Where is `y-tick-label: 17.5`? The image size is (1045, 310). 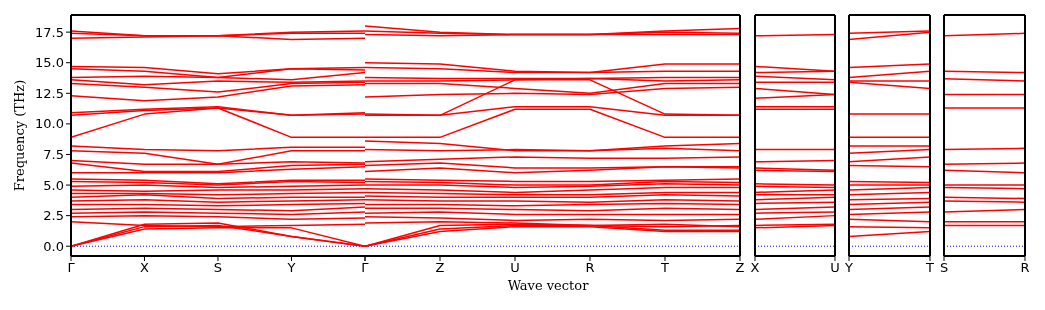 y-tick-label: 17.5 is located at coordinates (49, 32).